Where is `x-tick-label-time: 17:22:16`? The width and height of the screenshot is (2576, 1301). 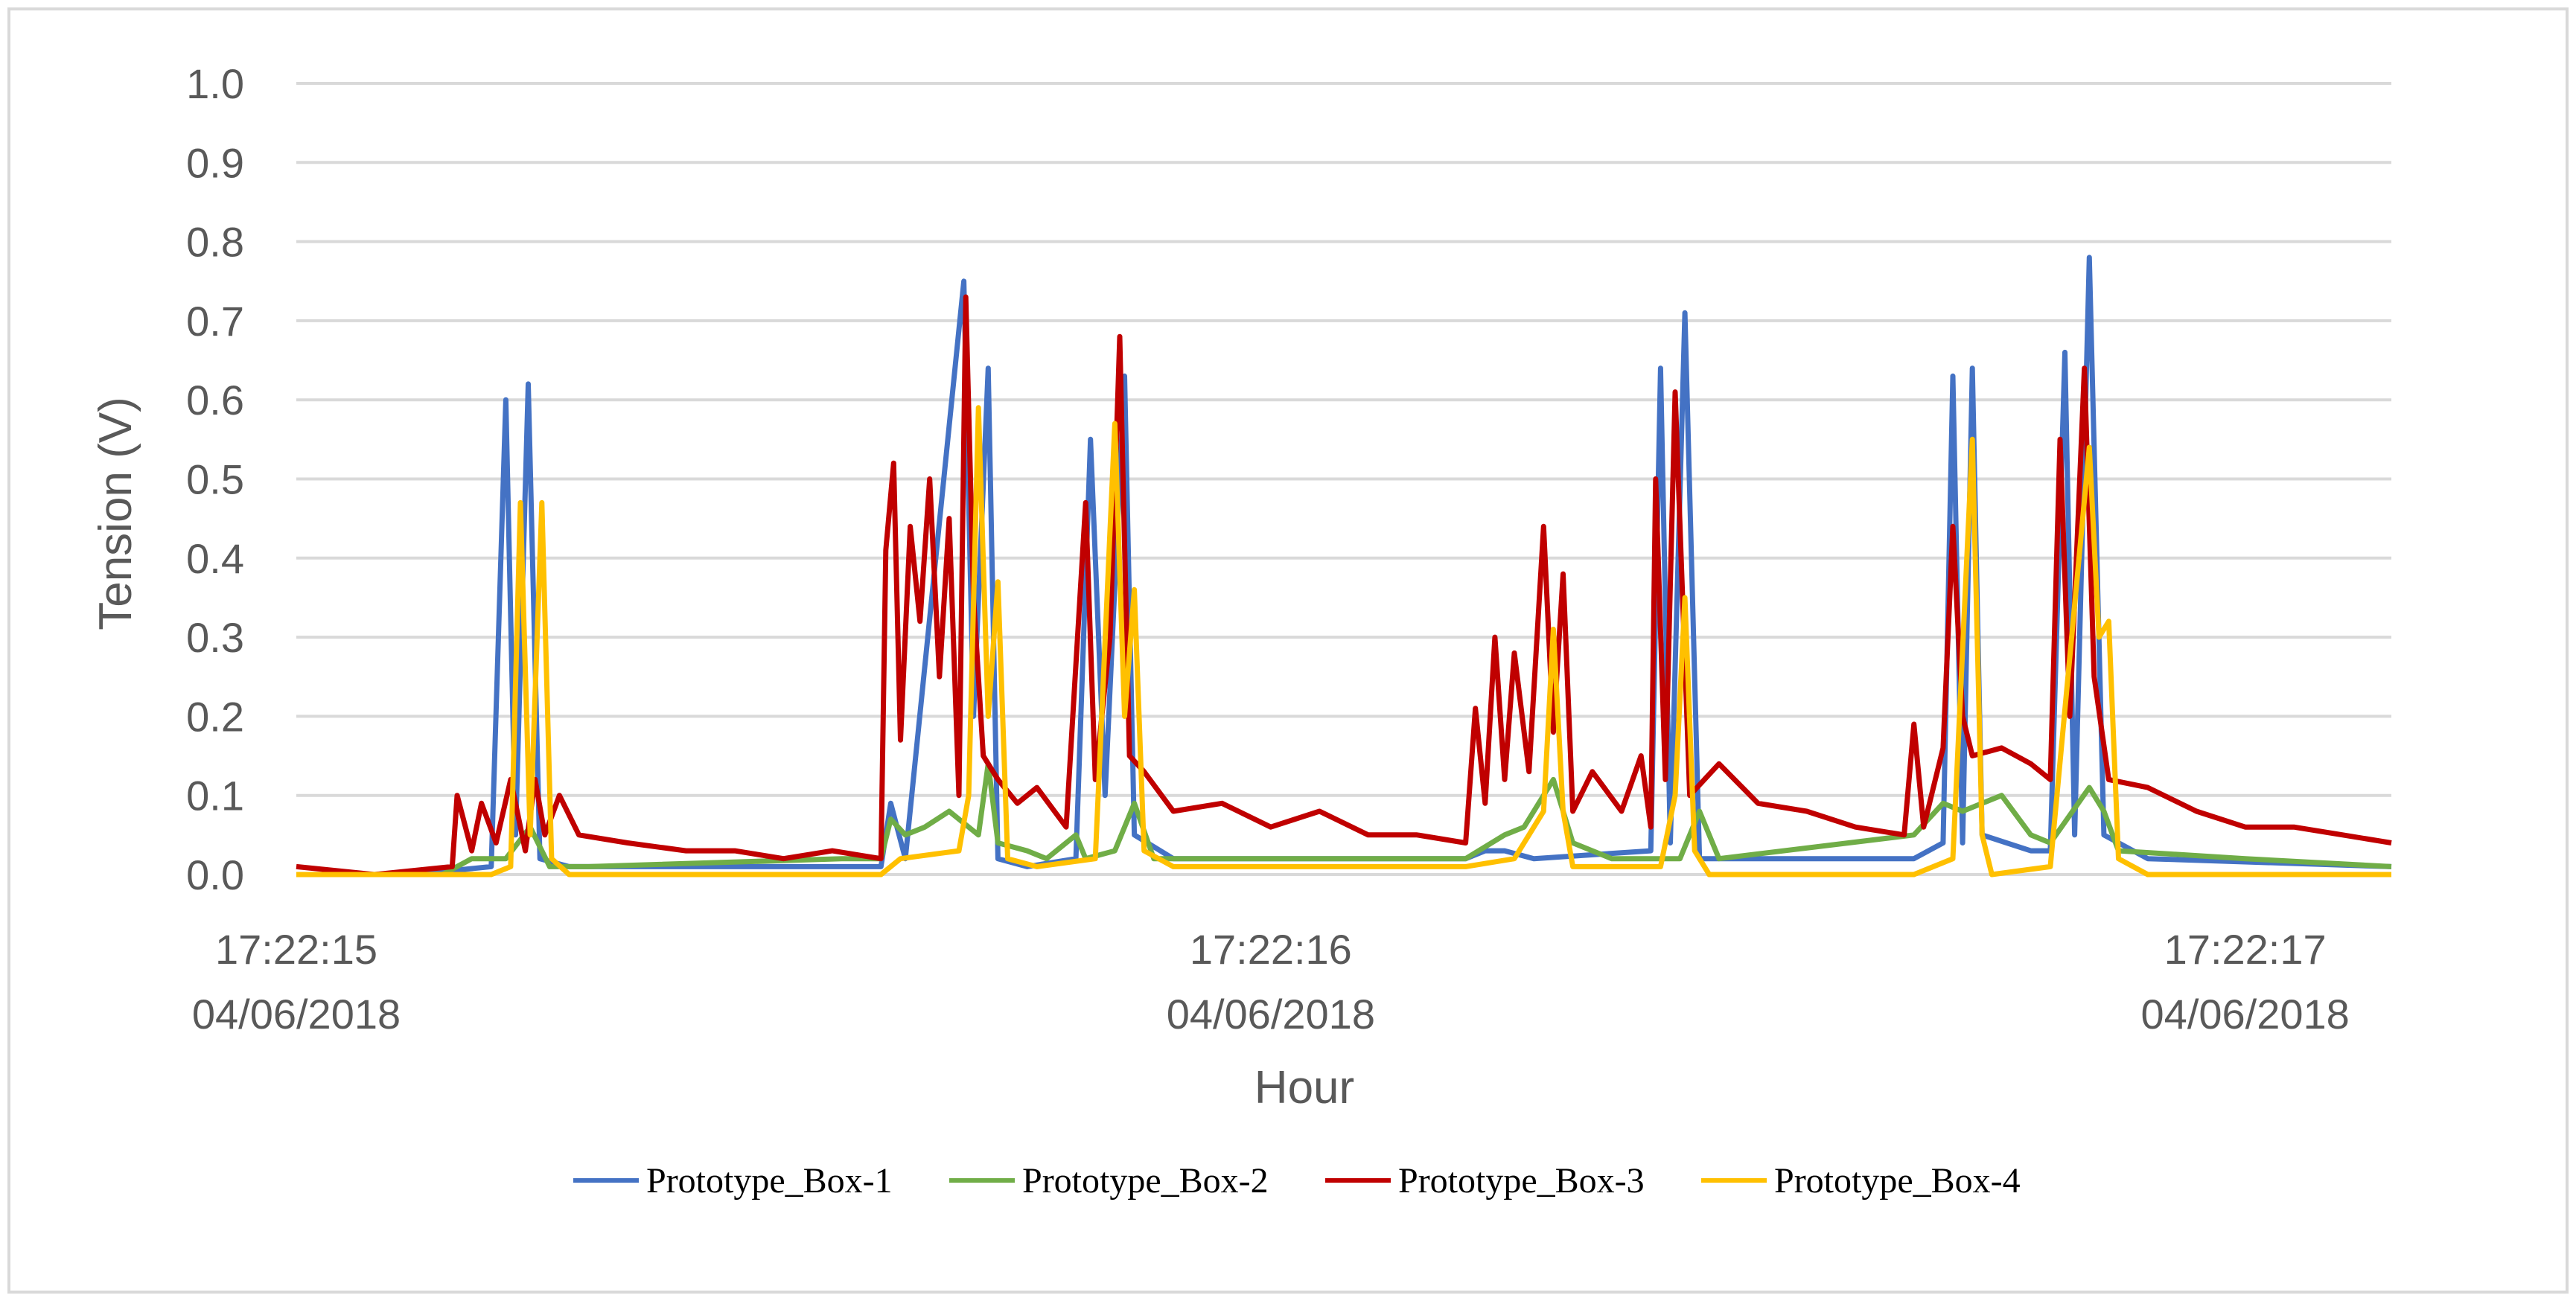 x-tick-label-time: 17:22:16 is located at coordinates (1271, 949).